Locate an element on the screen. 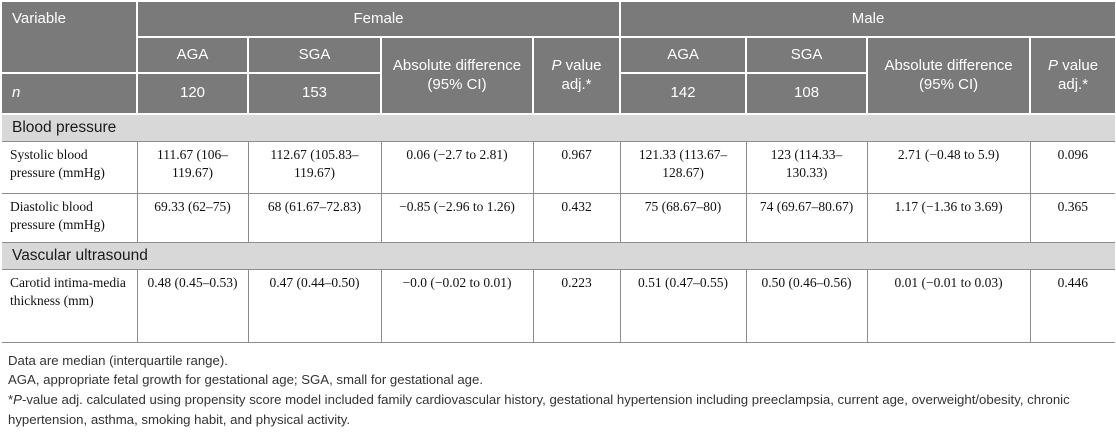 Image resolution: width=1116 pixels, height=433 pixels. value-cell: 111.67 (106–119.67) is located at coordinates (192, 167).